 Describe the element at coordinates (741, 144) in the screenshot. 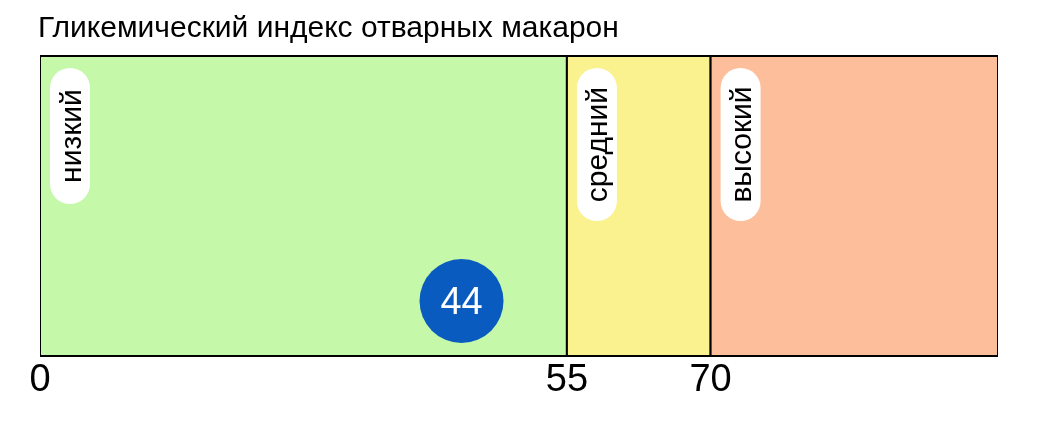

I see `series-label: высокий` at that location.